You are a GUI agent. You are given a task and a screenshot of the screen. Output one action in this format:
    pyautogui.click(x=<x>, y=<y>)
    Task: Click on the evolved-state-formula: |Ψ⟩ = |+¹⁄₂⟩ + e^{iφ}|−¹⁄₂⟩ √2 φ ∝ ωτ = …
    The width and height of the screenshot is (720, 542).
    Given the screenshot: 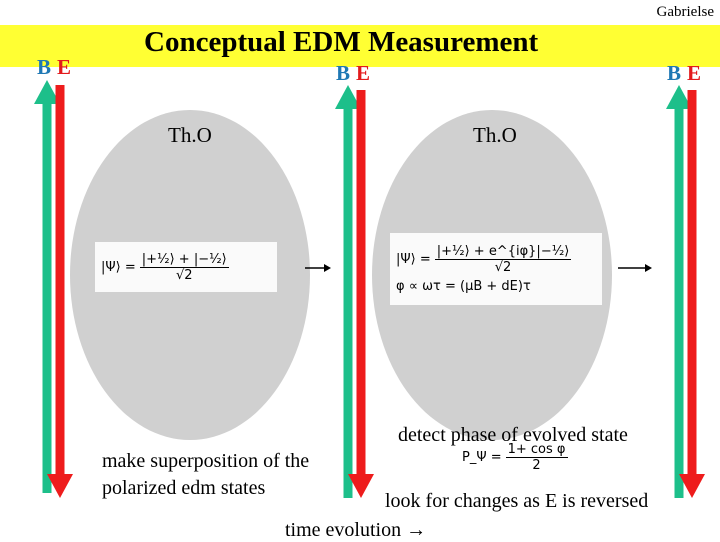 What is the action you would take?
    pyautogui.click(x=496, y=269)
    